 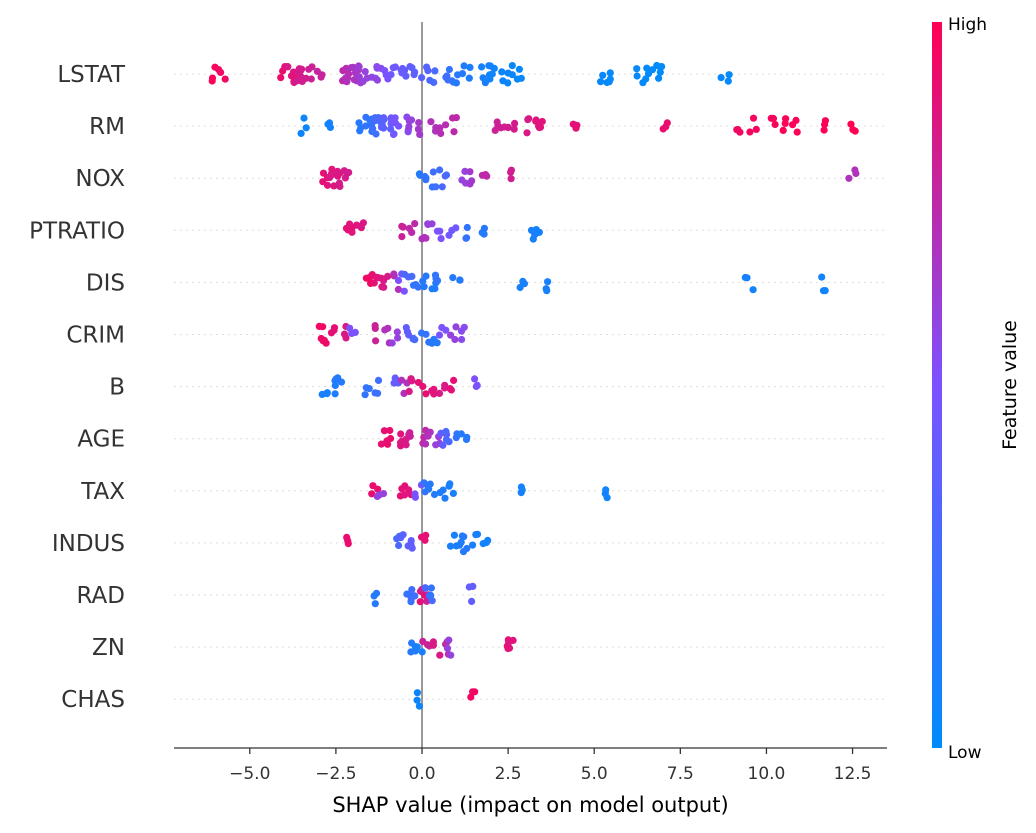 What do you see at coordinates (117, 388) in the screenshot?
I see `feature-label: B` at bounding box center [117, 388].